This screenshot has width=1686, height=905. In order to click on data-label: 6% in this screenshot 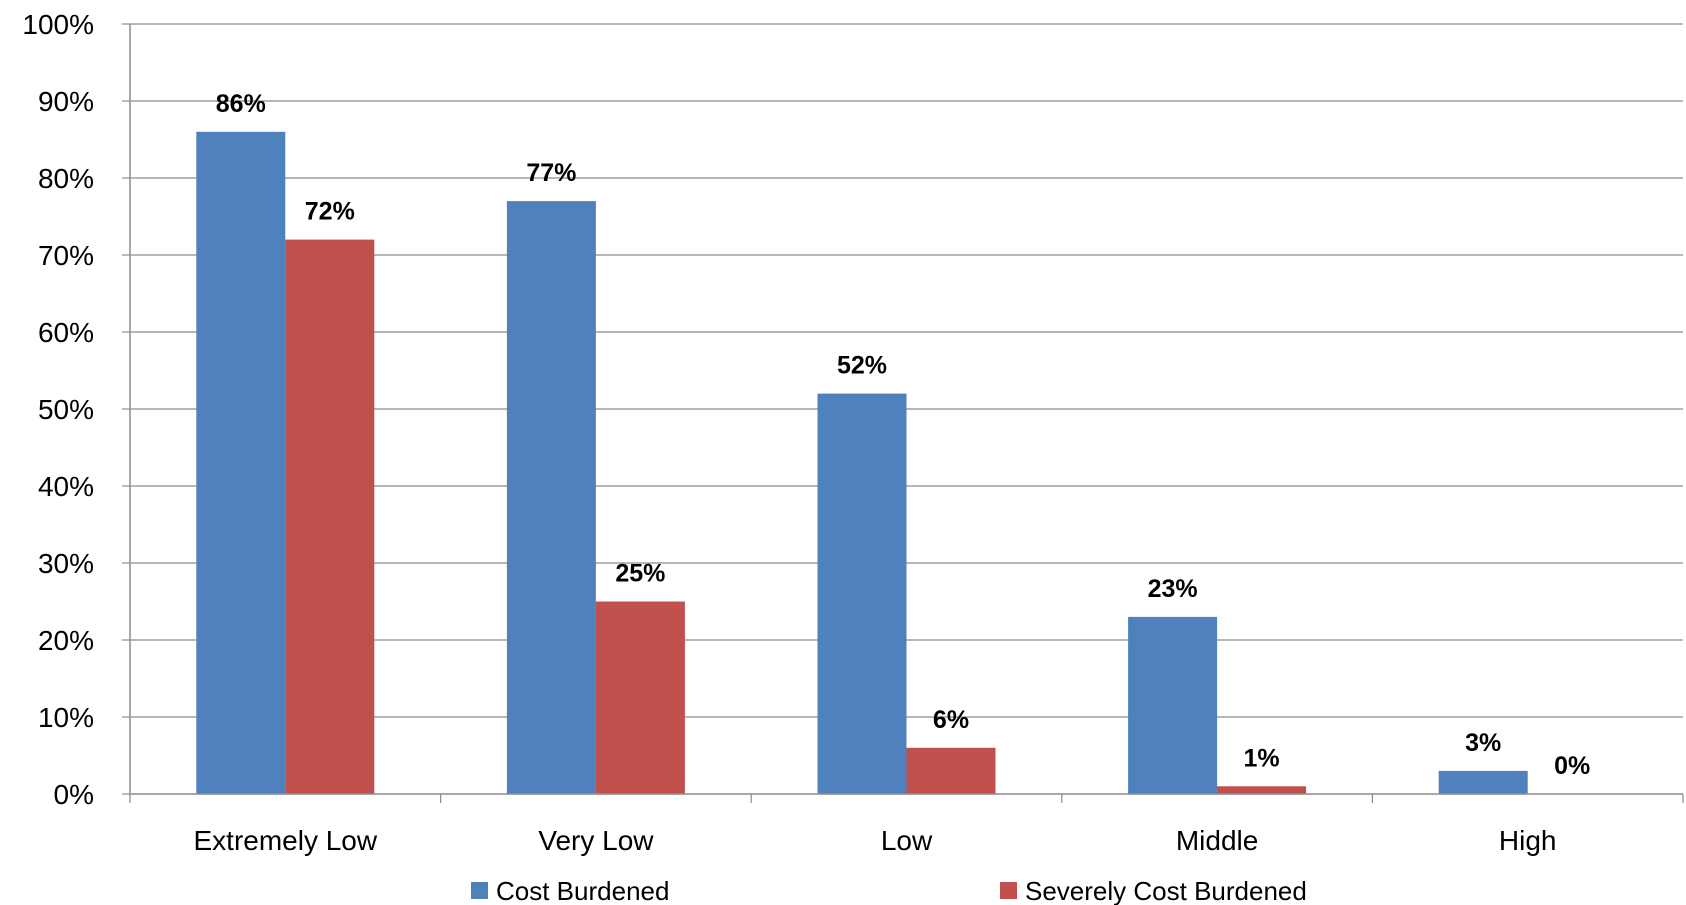, I will do `click(951, 720)`.